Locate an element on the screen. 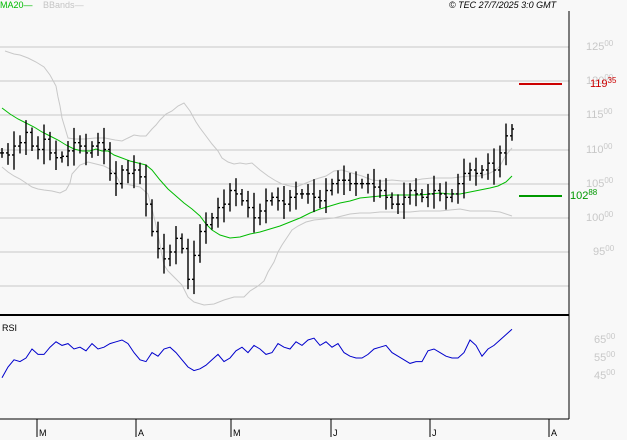 The width and height of the screenshot is (627, 440). rsi-line is located at coordinates (257, 353).